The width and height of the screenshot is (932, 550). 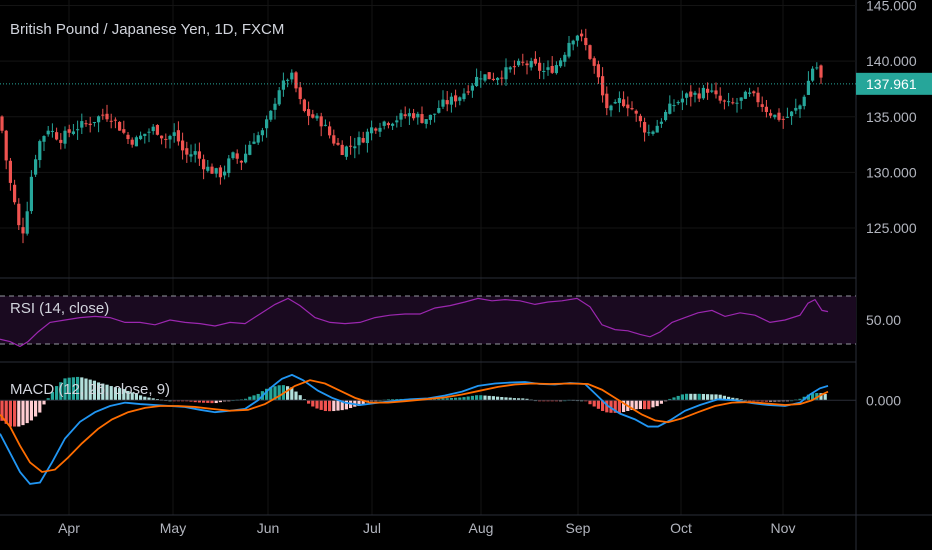 I want to click on month-label: Sep, so click(x=578, y=528).